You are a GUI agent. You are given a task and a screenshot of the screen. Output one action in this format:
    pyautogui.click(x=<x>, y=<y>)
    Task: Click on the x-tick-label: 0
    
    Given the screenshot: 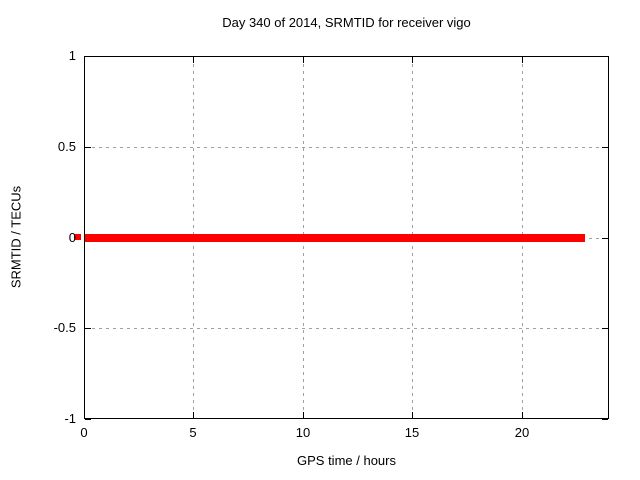 What is the action you would take?
    pyautogui.click(x=84, y=432)
    